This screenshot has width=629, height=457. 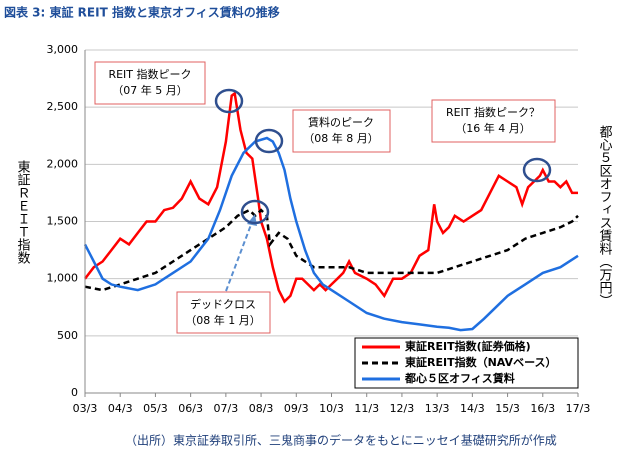 I want to click on y-tick-label: 500, so click(x=67, y=335).